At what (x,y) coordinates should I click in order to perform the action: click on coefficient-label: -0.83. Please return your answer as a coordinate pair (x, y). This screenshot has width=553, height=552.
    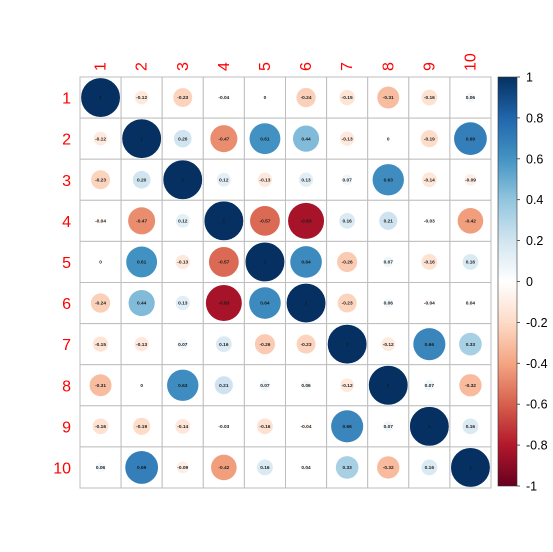
    Looking at the image, I should click on (223, 304).